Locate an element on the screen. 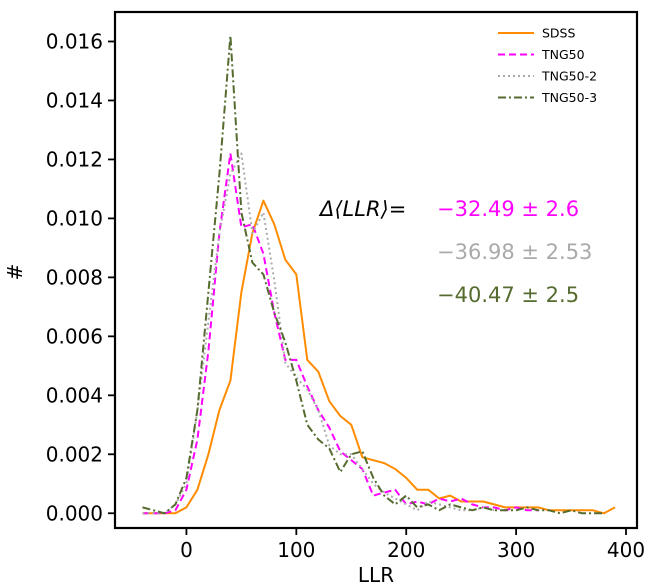  y-tick-label: 0.000 is located at coordinates (74, 513).